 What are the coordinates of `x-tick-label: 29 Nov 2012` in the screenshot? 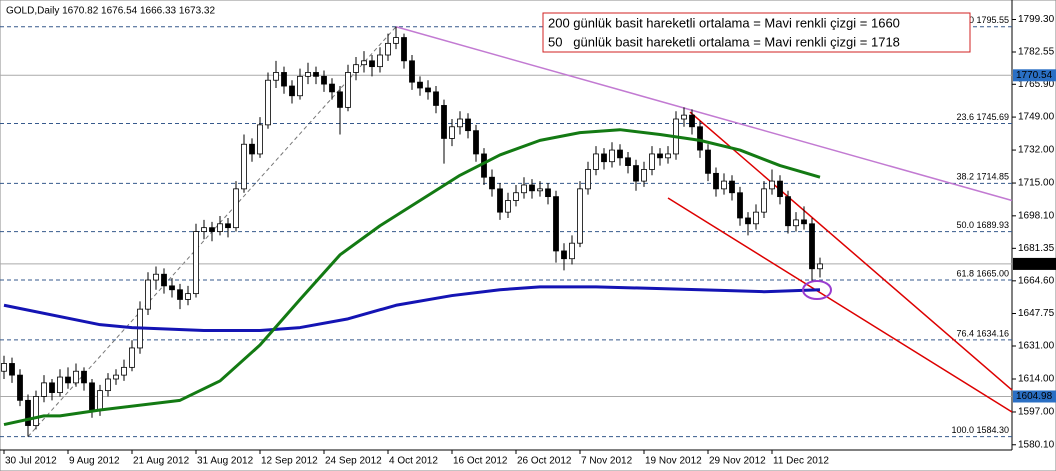 It's located at (737, 461).